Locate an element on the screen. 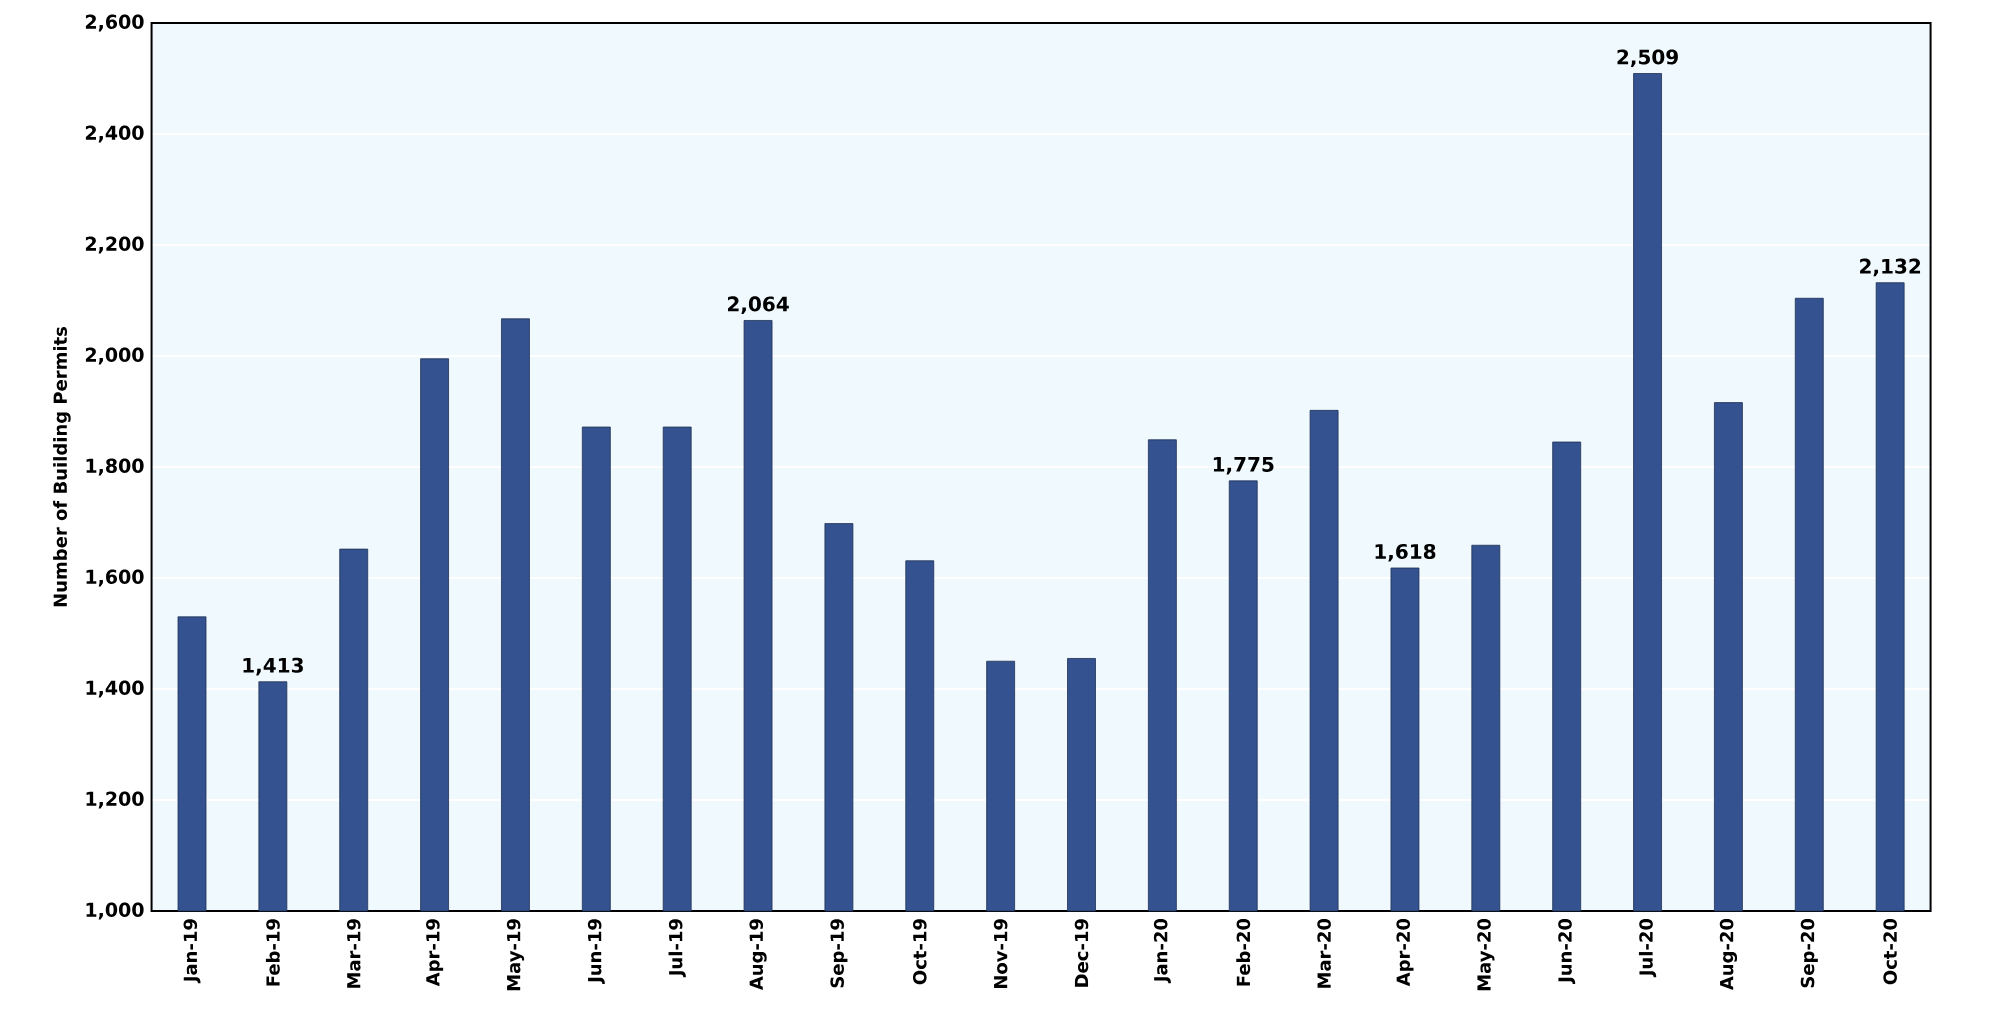 The image size is (1998, 1036). y-tick-label: 2,200 is located at coordinates (114, 245).